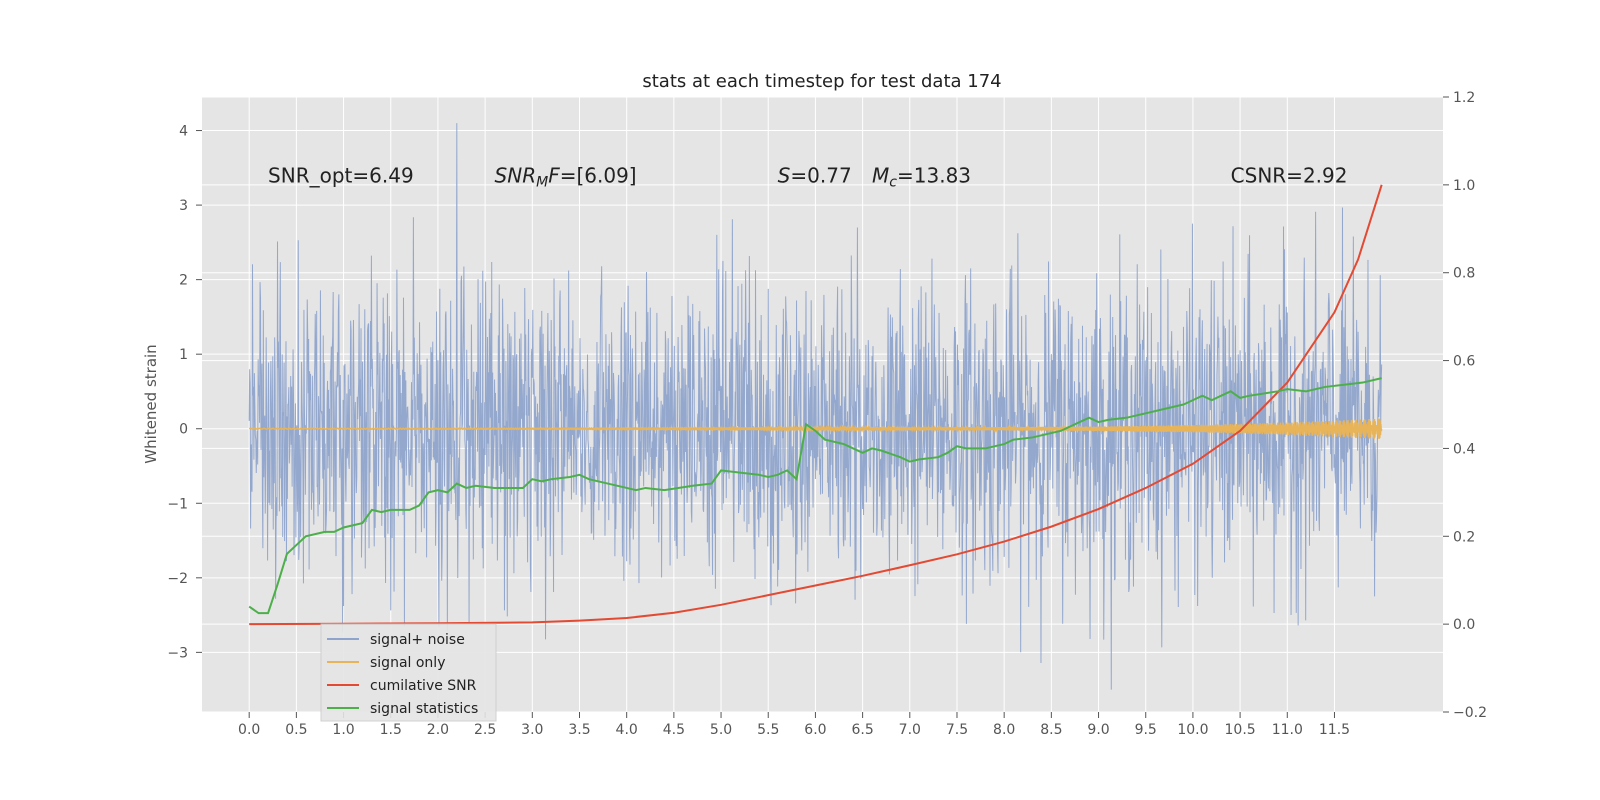  Describe the element at coordinates (1334, 730) in the screenshot. I see `x-tick-label-23: 11.5` at that location.